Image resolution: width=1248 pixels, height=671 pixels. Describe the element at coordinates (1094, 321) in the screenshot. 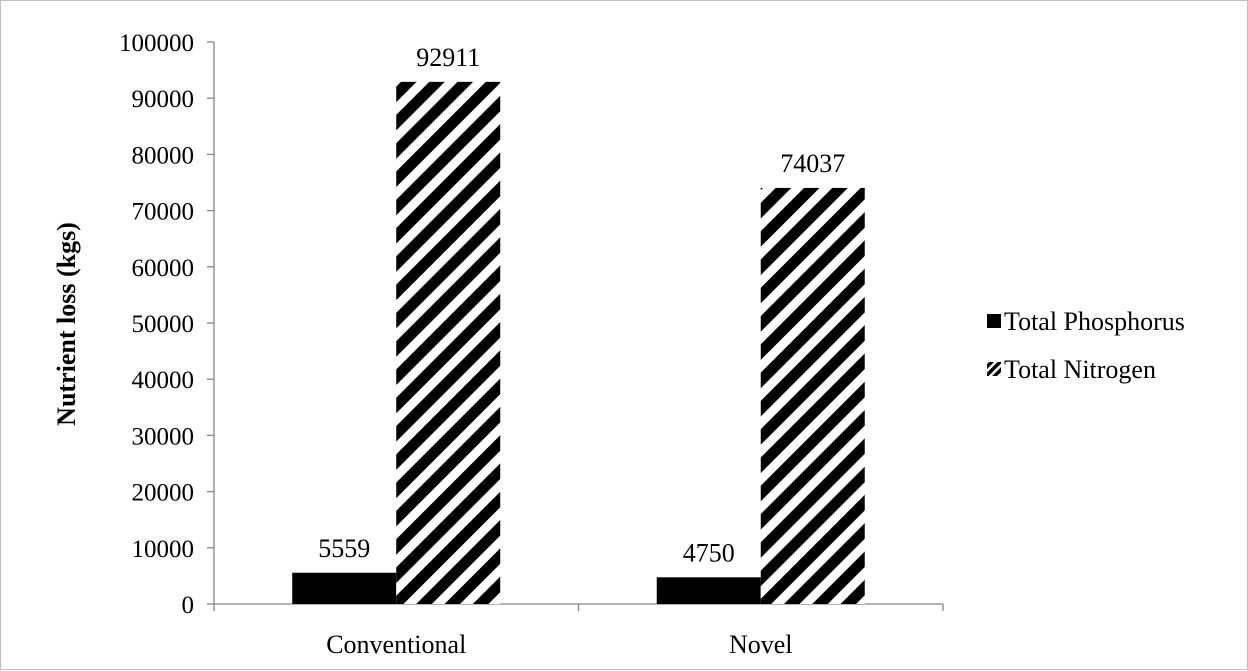

I see `legend-label: Total Phosphorus` at that location.